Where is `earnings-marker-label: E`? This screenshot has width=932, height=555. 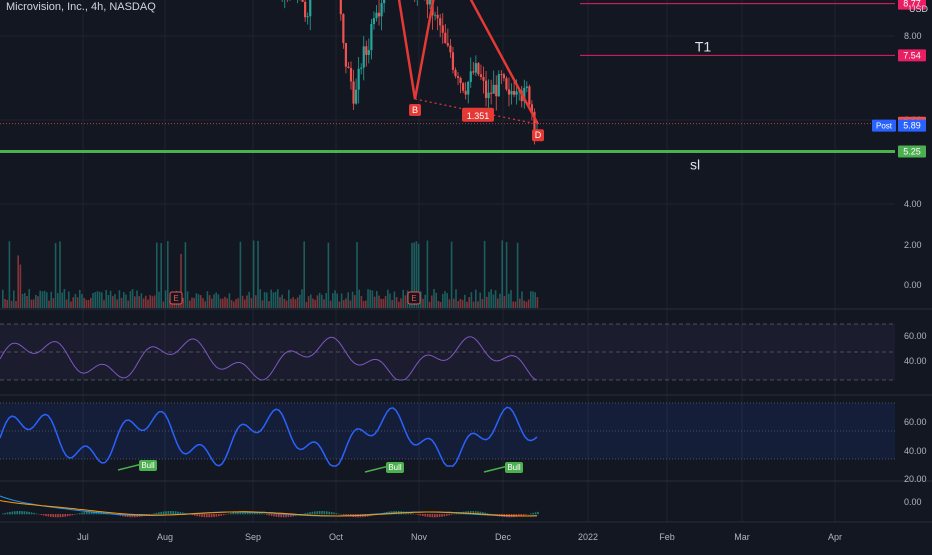 earnings-marker-label: E is located at coordinates (175, 298).